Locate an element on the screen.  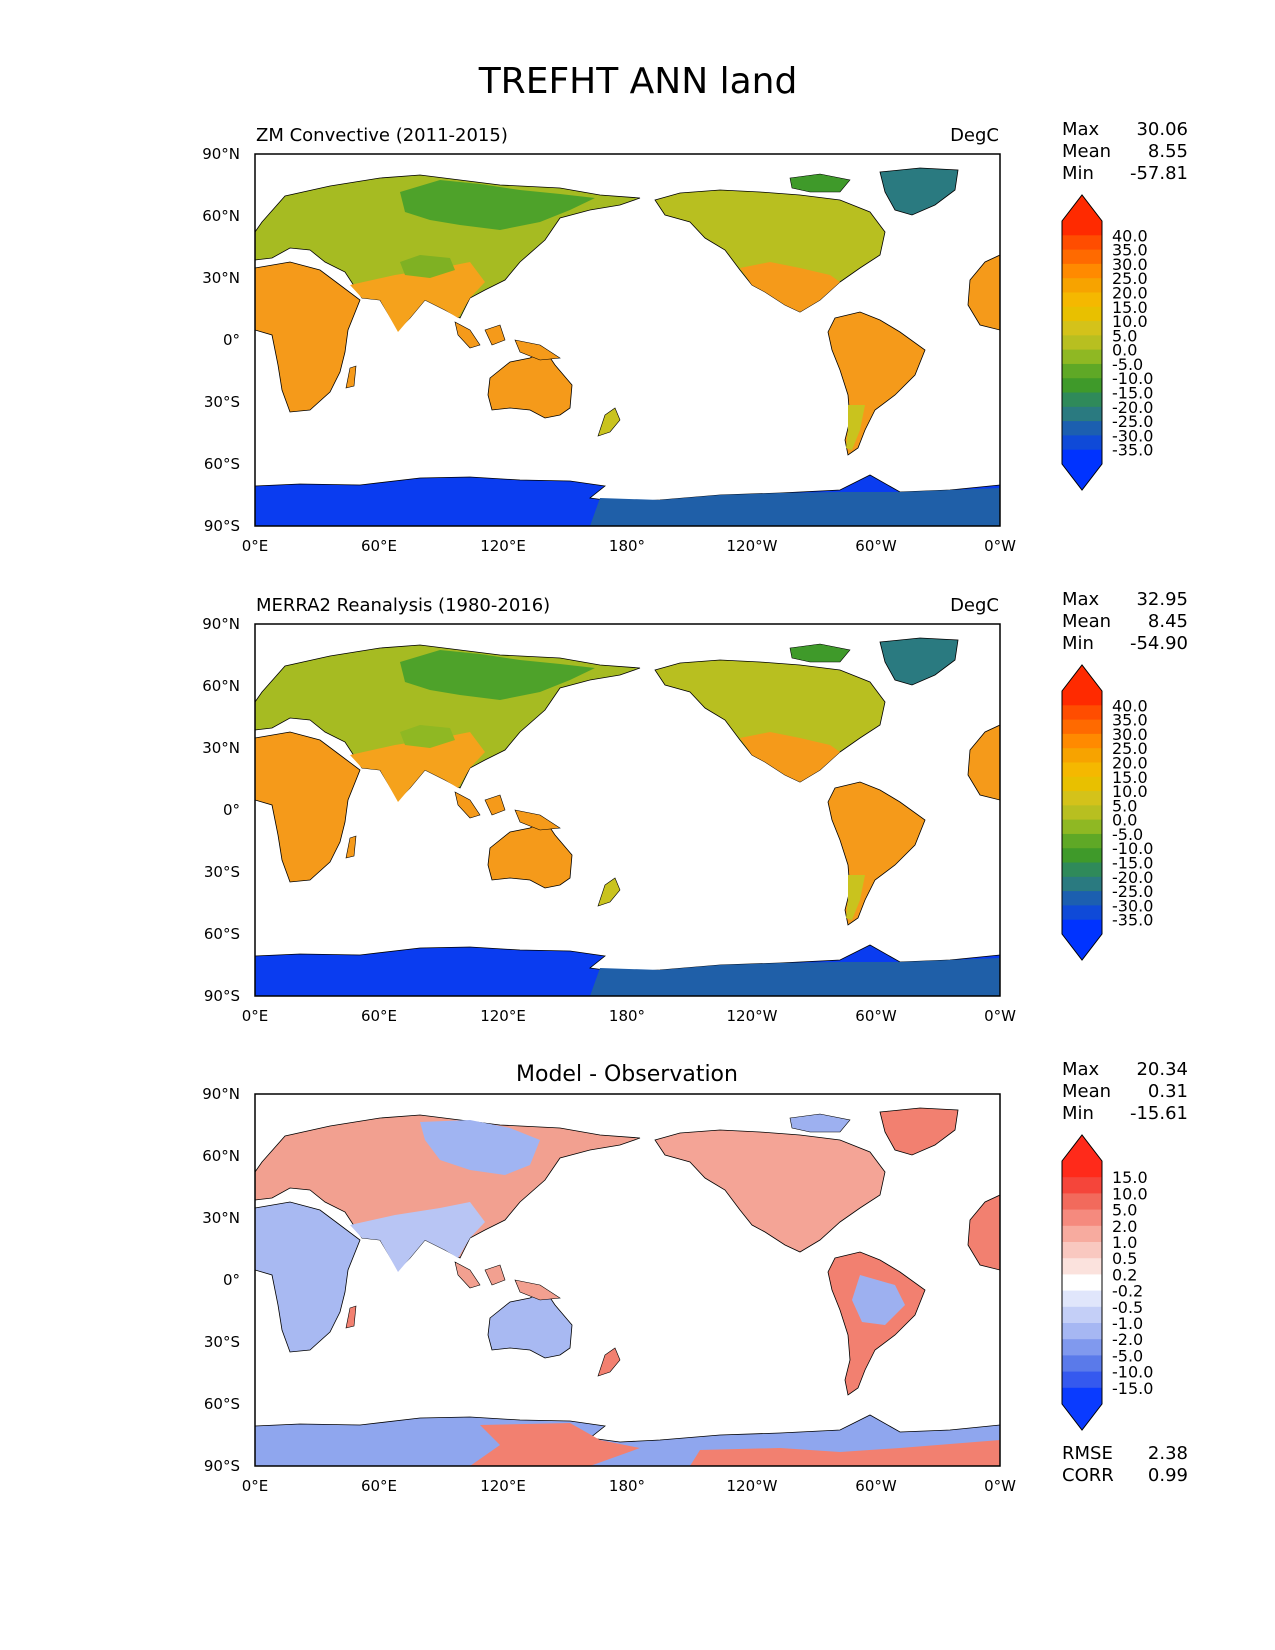
colorbar-extend-min is located at coordinates (1082, 477).